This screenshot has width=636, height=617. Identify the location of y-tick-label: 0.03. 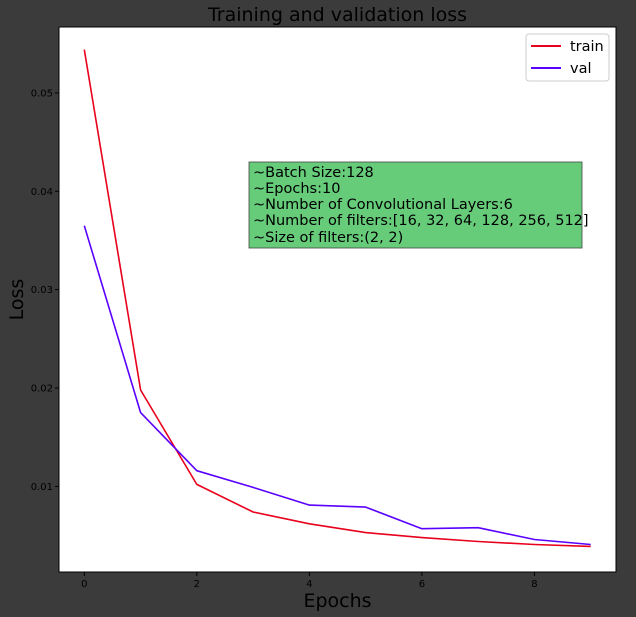
(42, 290).